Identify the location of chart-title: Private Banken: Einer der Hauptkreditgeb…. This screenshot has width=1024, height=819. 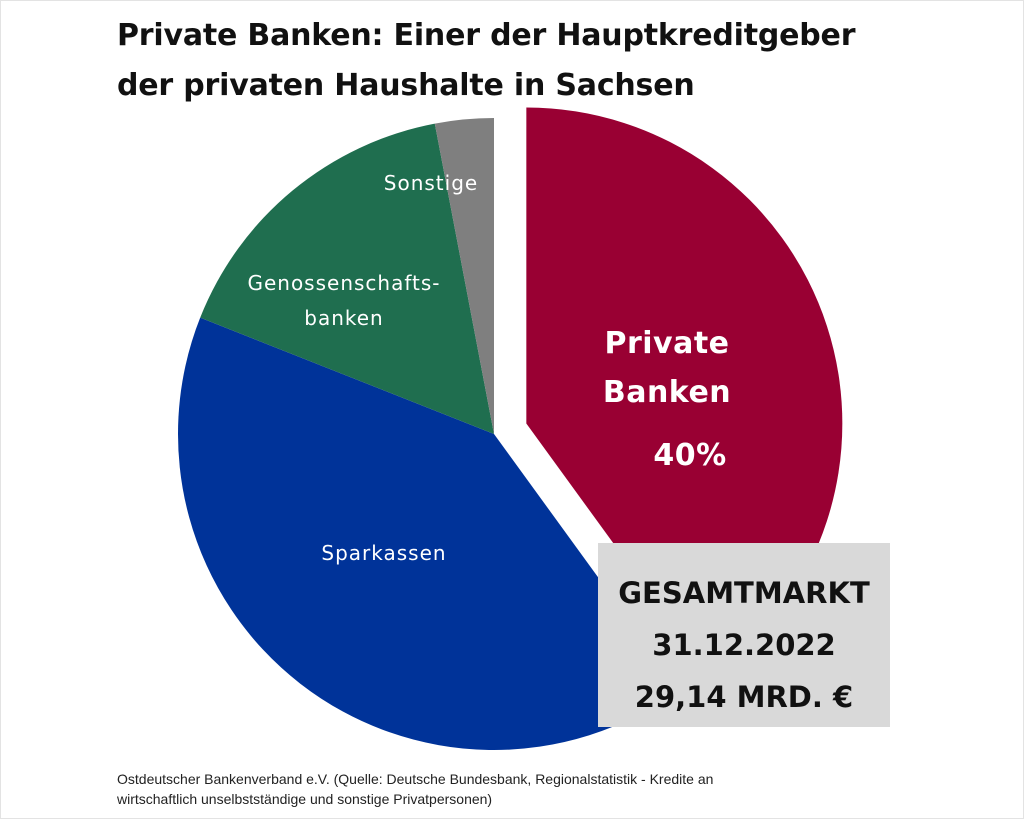
(486, 61).